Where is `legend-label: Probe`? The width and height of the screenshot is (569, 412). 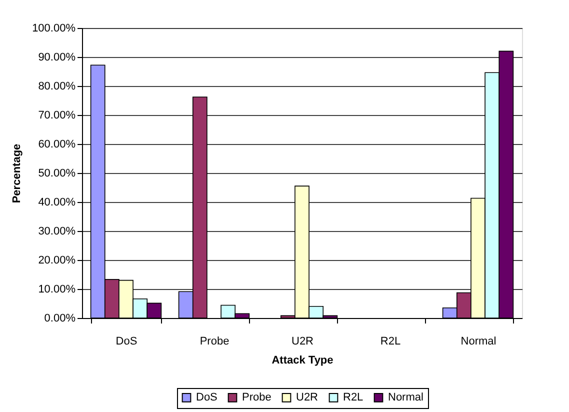 legend-label: Probe is located at coordinates (257, 398).